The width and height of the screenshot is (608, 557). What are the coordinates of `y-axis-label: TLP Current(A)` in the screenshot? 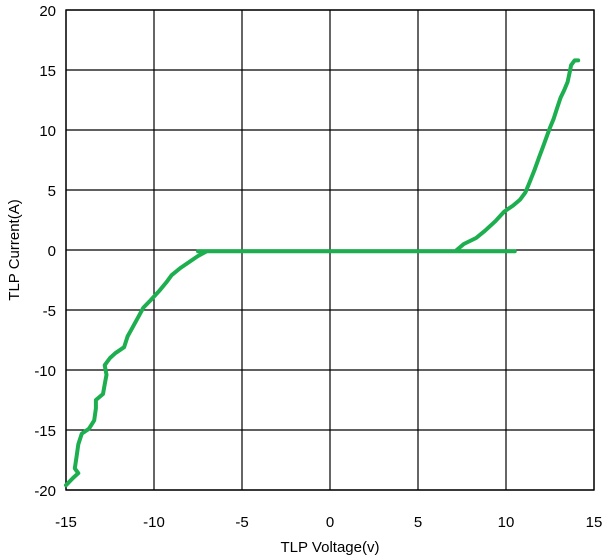 It's located at (14, 249).